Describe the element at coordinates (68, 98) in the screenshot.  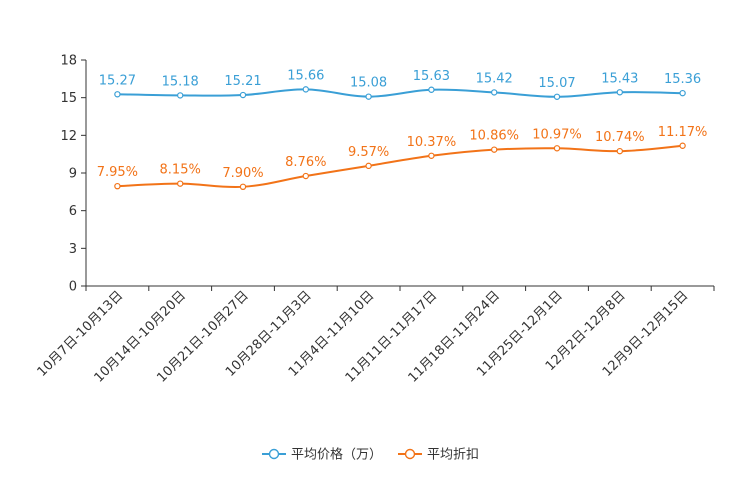
I see `y-tick-label: 15` at that location.